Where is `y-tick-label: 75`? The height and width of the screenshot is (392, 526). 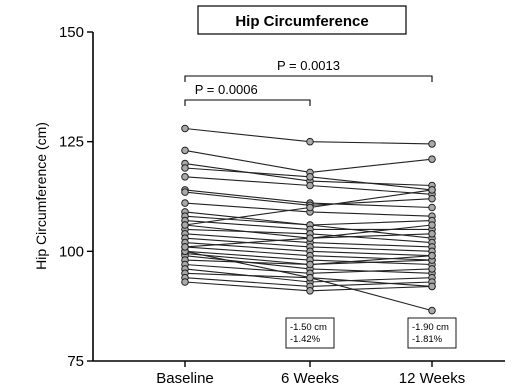
y-tick-label: 75 is located at coordinates (75, 361).